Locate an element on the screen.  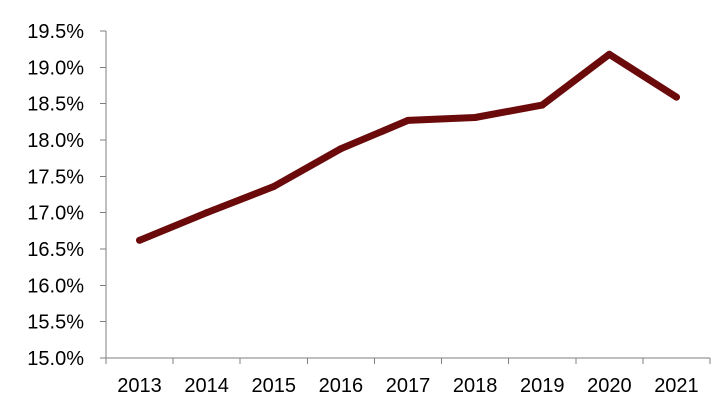
y-tick-label: 15.0% is located at coordinates (55, 359).